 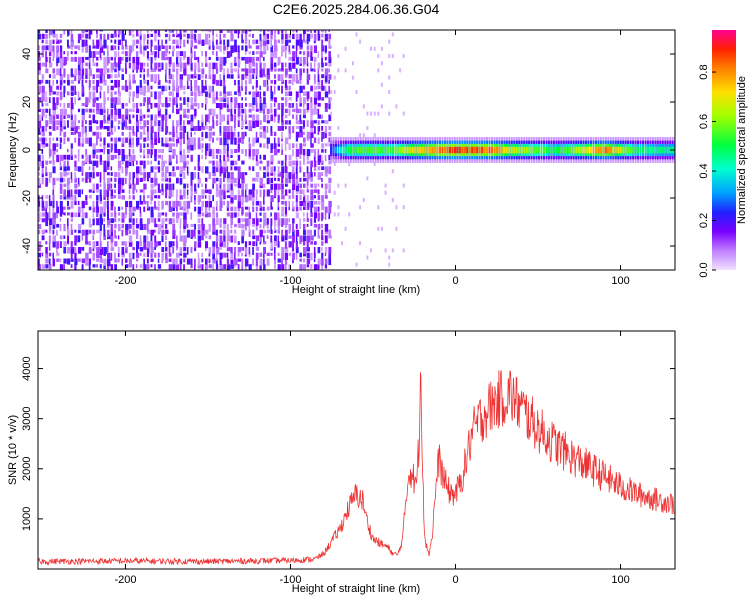 What do you see at coordinates (707, 171) in the screenshot?
I see `colorbar-ticks: 0.00.20.40.60.8` at bounding box center [707, 171].